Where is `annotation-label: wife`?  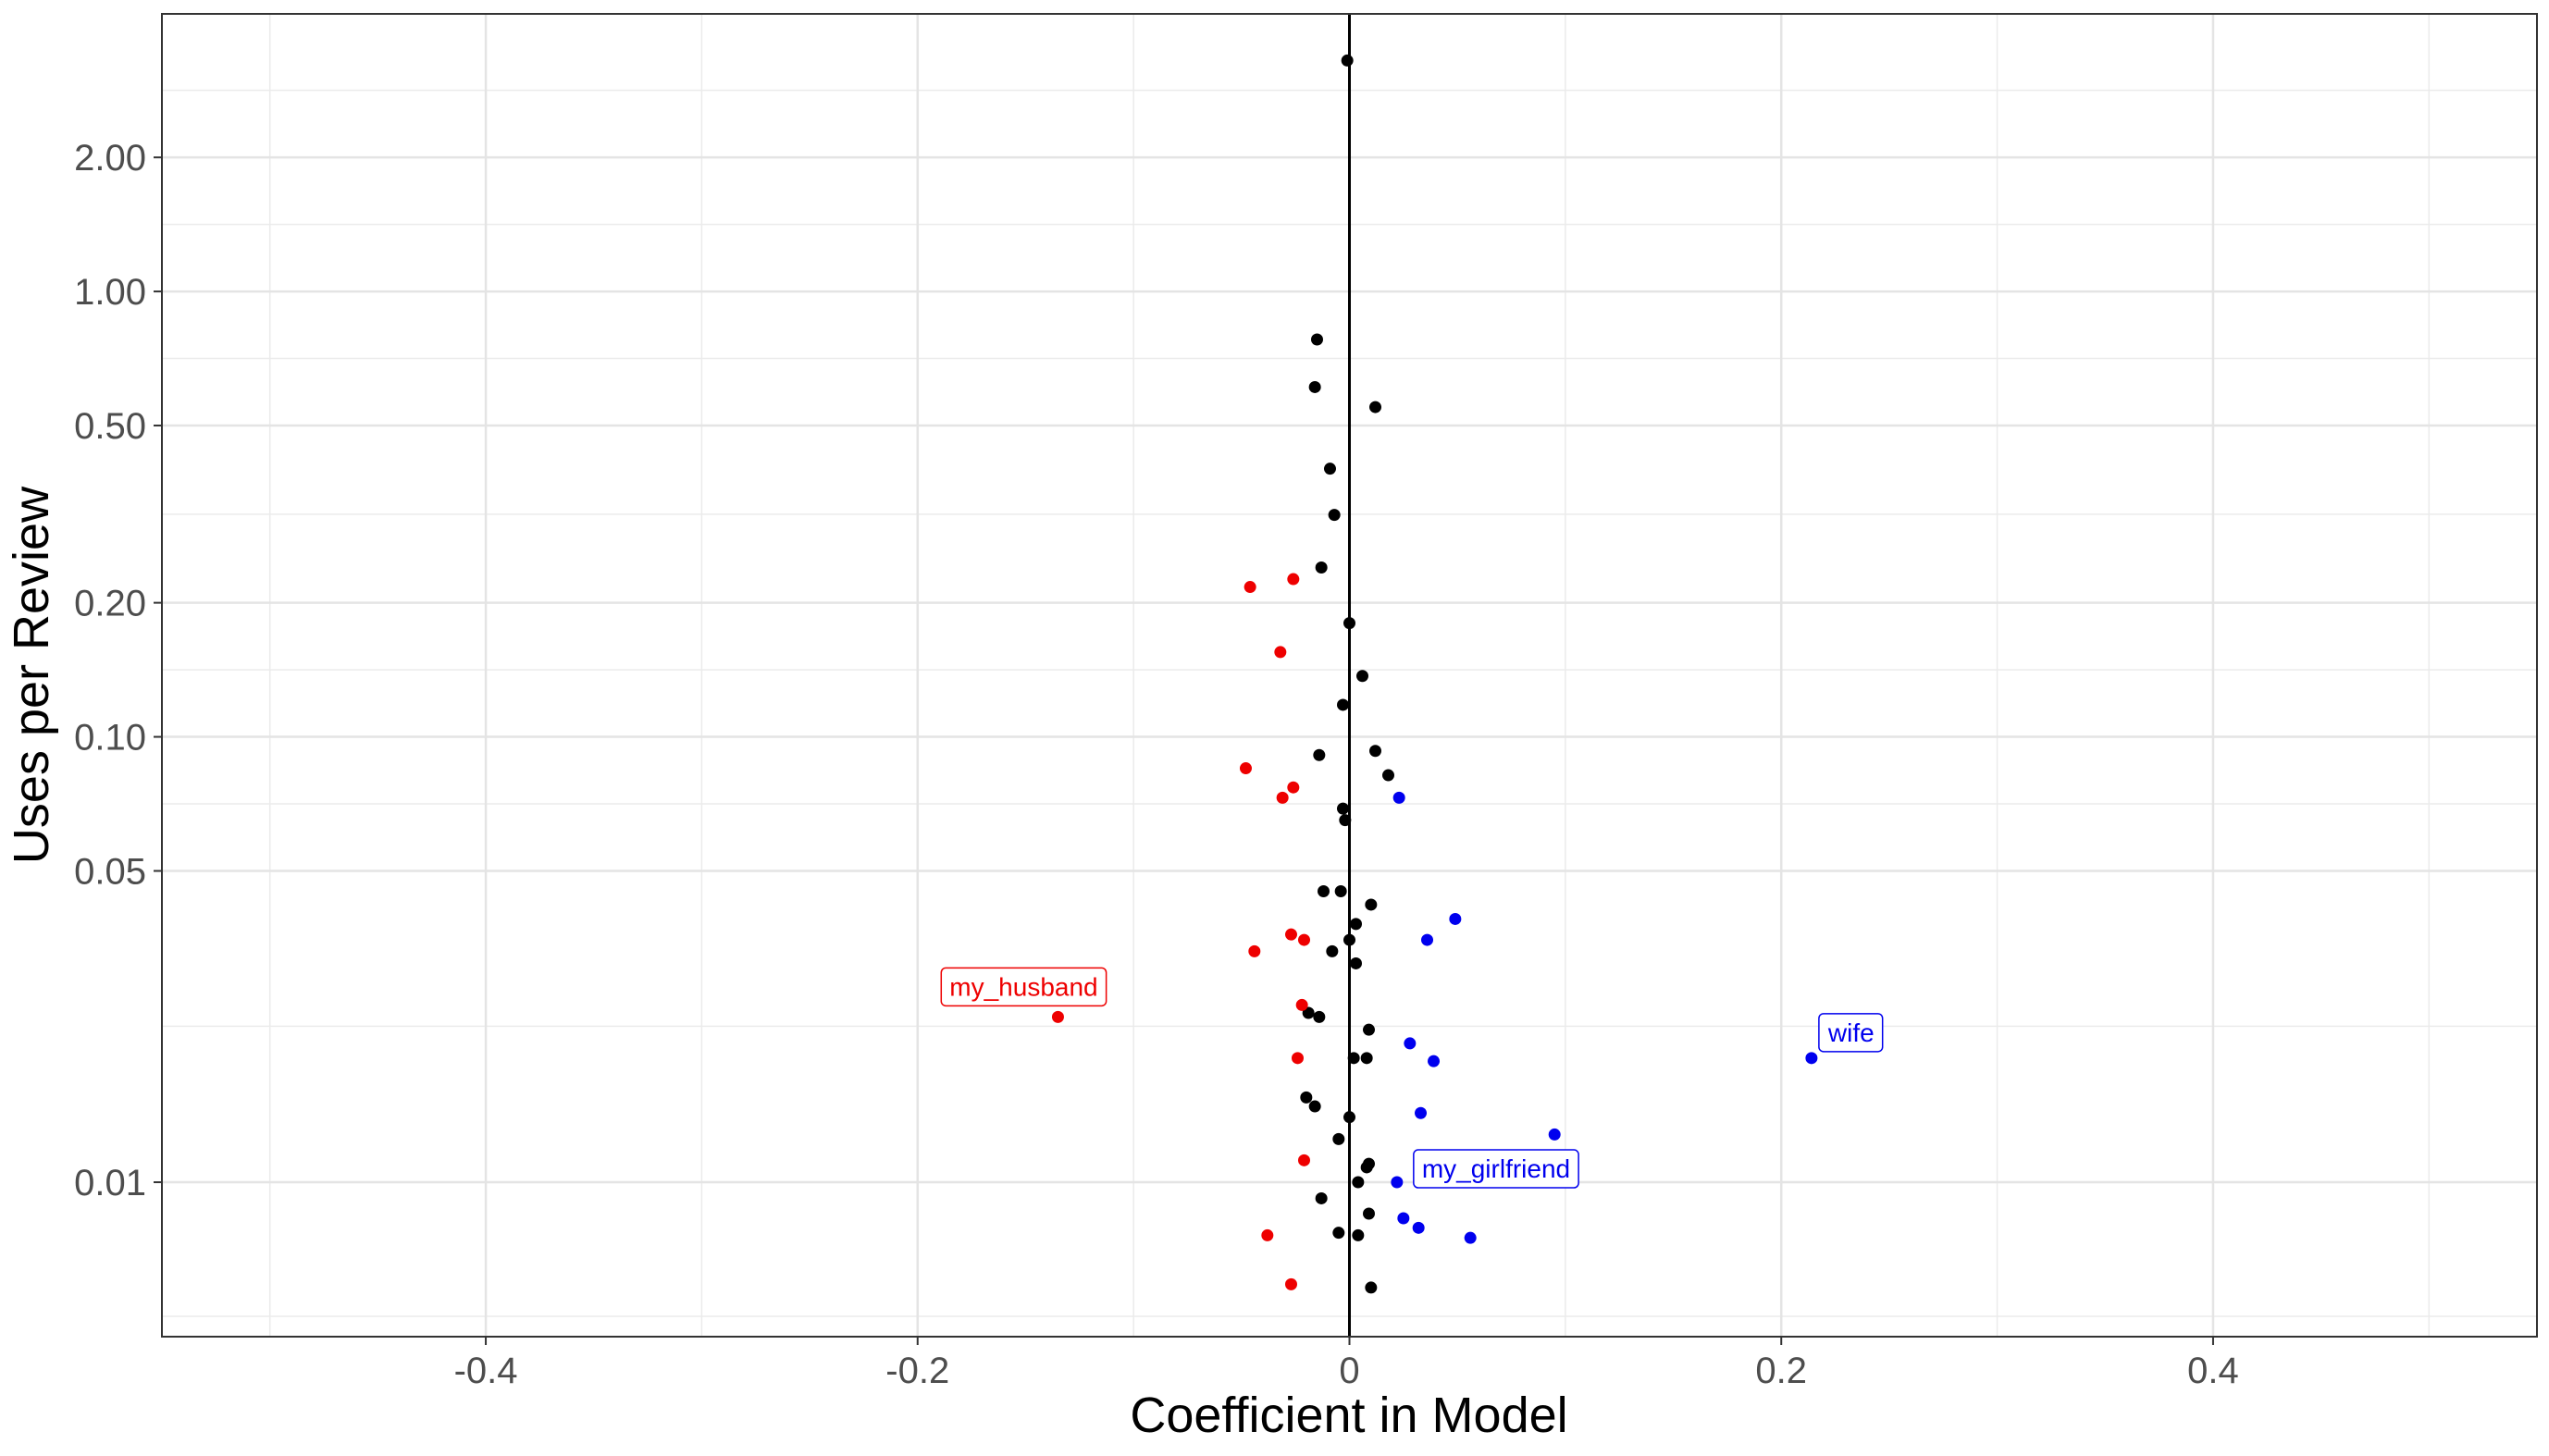
annotation-label: wife is located at coordinates (1851, 1033).